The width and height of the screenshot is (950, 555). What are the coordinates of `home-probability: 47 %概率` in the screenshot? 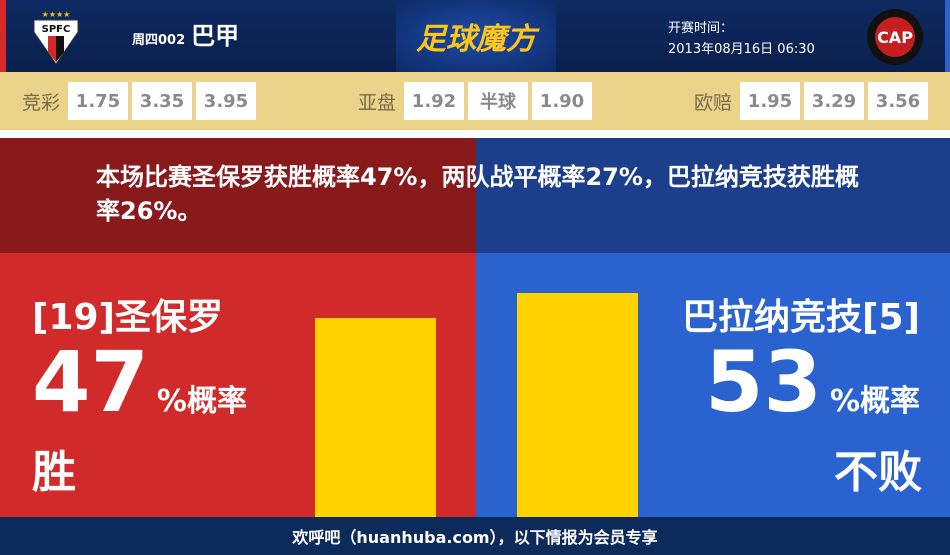 It's located at (139, 382).